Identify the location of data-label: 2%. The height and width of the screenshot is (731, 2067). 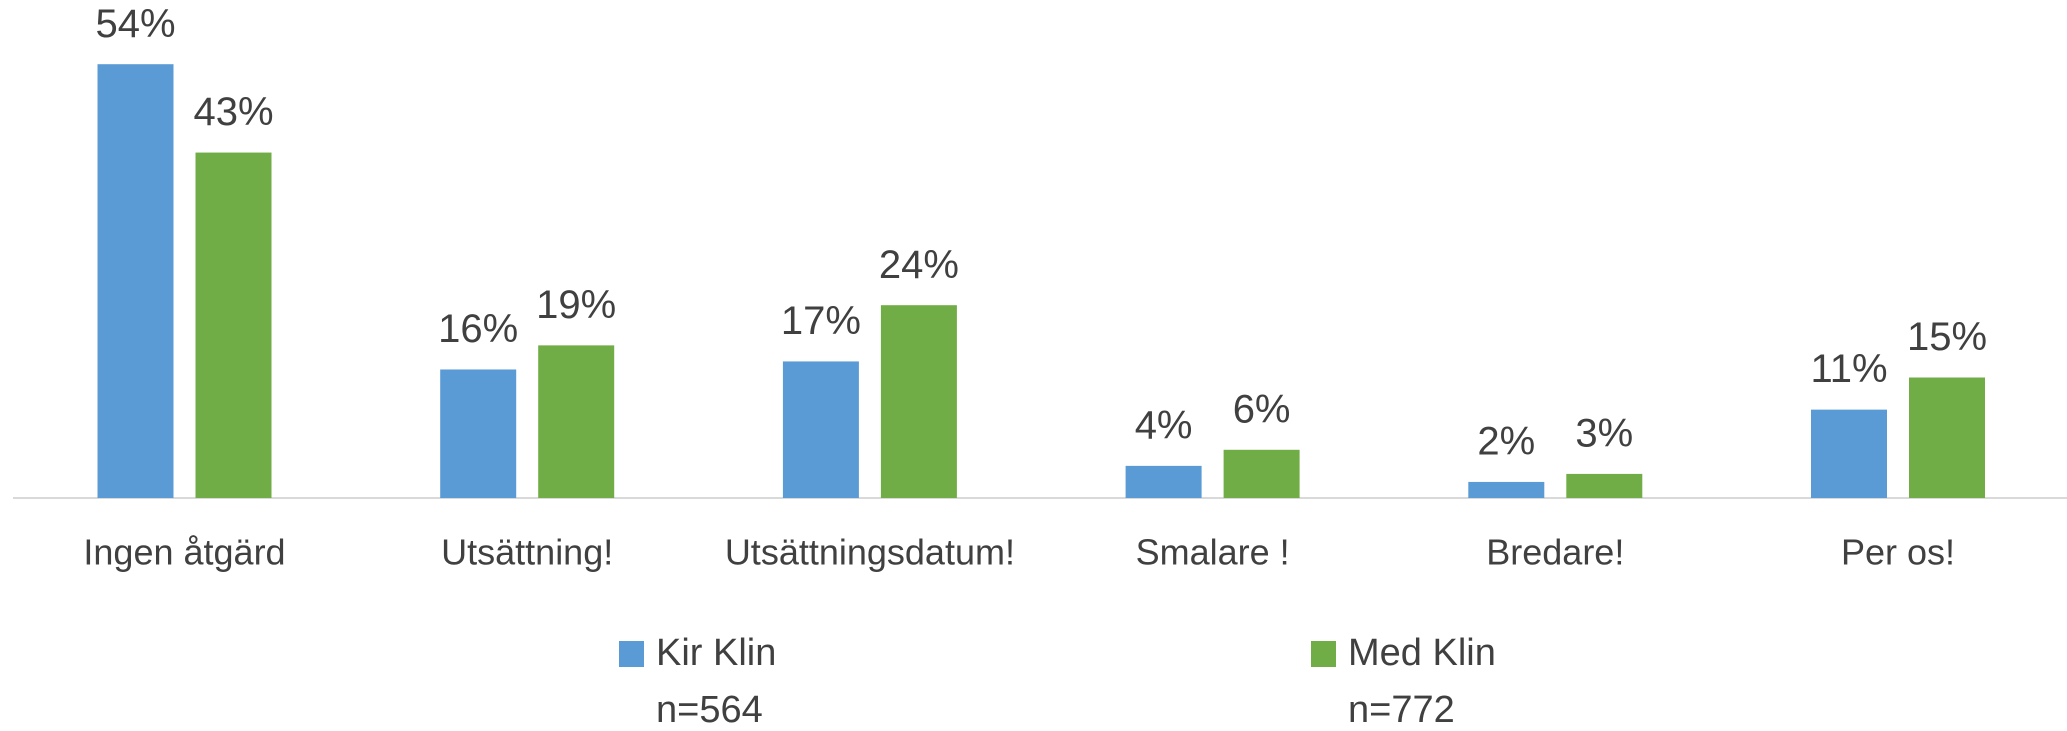
(1506, 441).